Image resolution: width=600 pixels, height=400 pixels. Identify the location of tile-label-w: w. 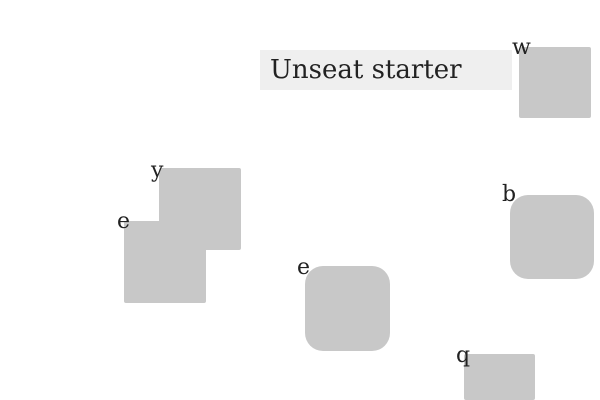
(521, 47).